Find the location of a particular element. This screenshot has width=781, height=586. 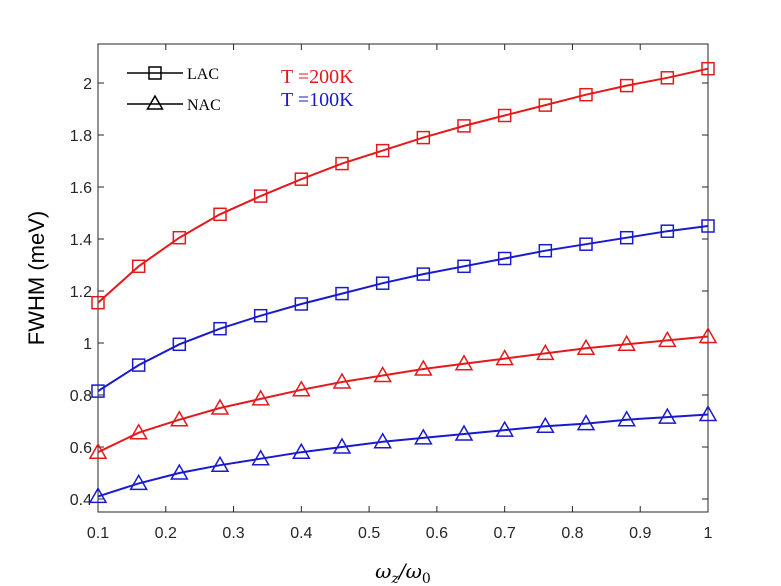

x-axis-label-sub-z: z is located at coordinates (394, 578).